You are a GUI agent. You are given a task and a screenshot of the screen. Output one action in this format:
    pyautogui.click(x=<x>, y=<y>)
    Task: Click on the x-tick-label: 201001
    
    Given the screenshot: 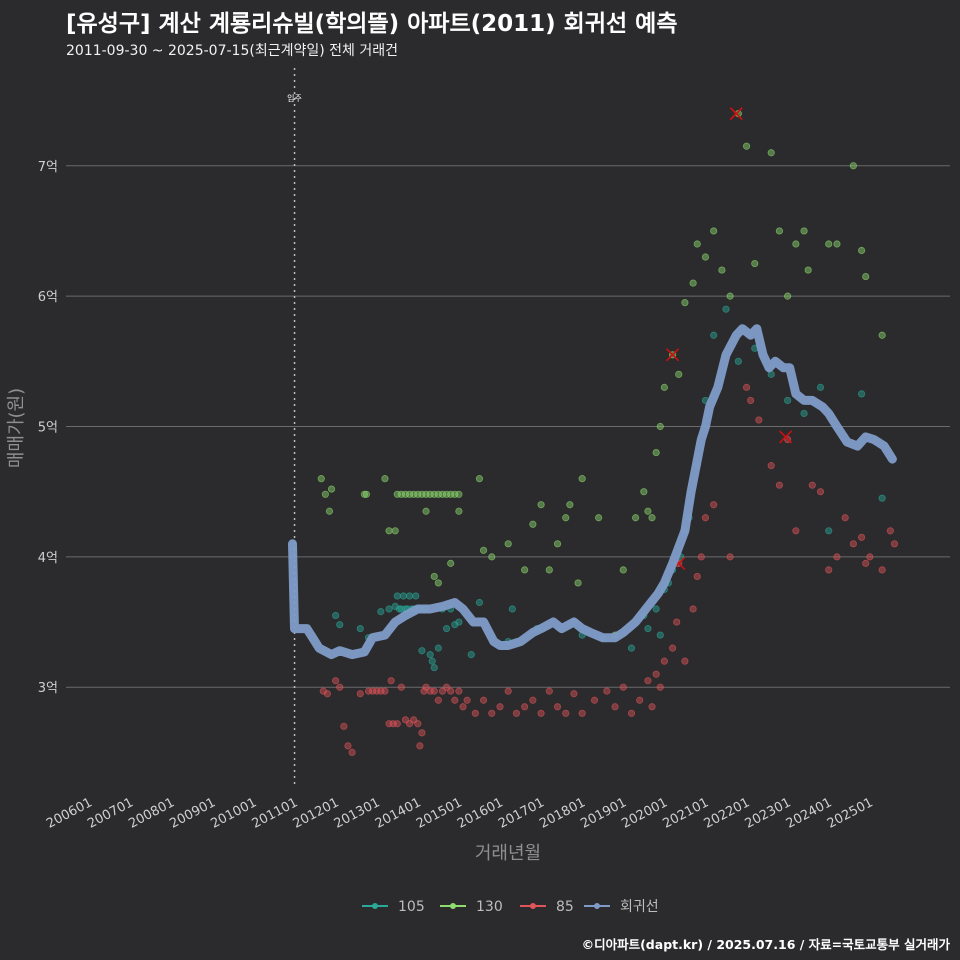 What is the action you would take?
    pyautogui.click(x=233, y=813)
    